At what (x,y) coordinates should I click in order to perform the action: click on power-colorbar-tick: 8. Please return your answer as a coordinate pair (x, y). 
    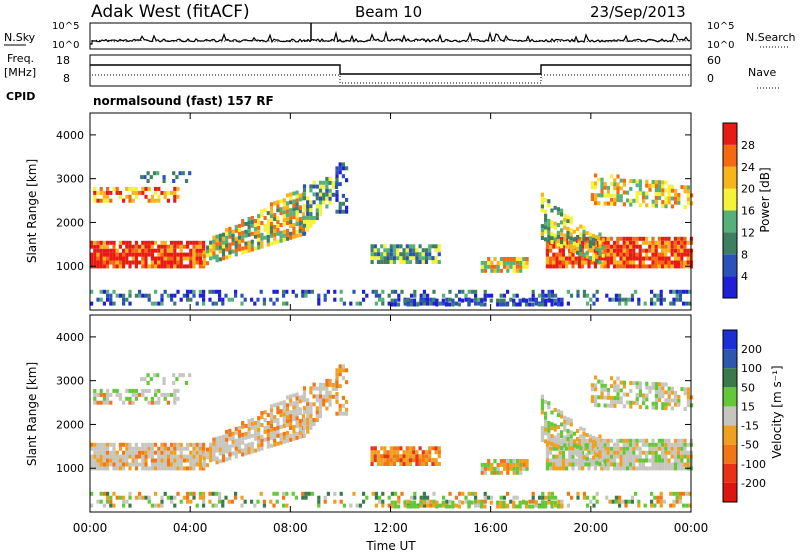
    Looking at the image, I should click on (744, 254).